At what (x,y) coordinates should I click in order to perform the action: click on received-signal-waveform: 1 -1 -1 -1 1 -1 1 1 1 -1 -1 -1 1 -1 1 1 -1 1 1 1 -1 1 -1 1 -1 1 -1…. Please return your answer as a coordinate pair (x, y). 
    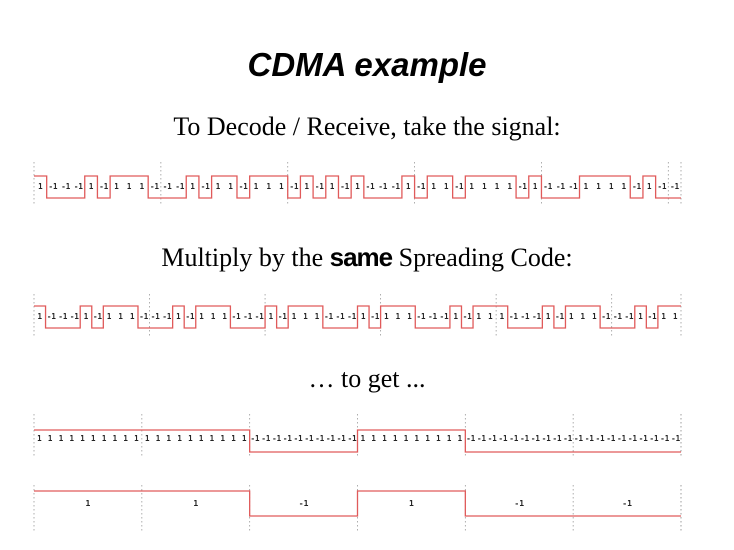
    Looking at the image, I should click on (357, 184).